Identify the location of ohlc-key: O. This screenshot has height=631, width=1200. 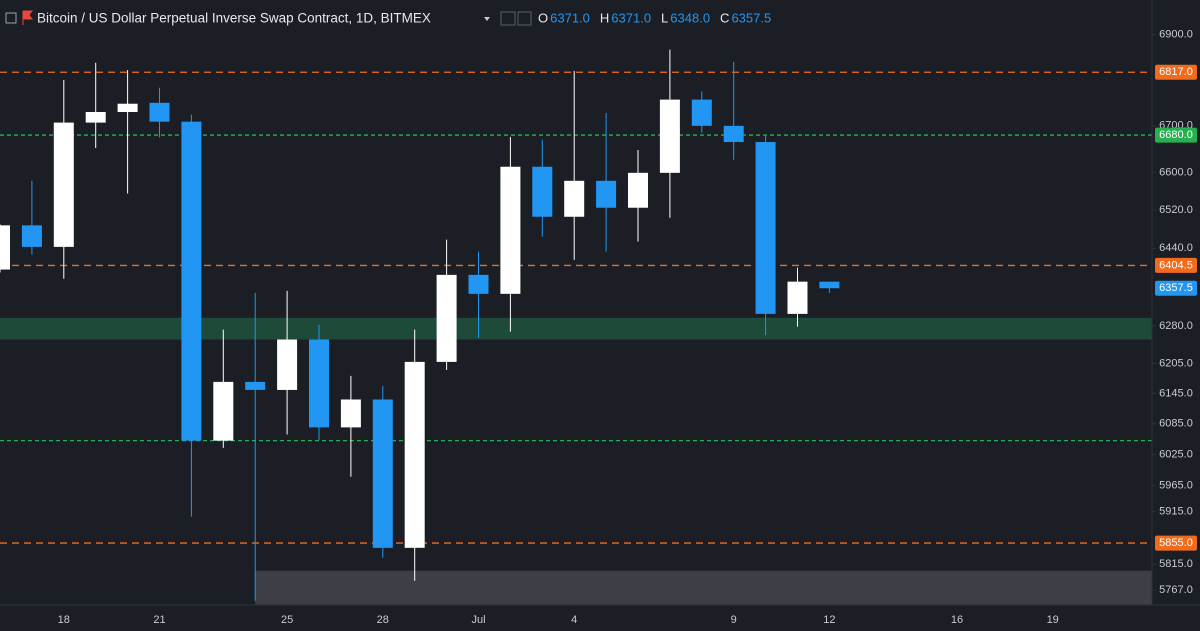
(543, 17).